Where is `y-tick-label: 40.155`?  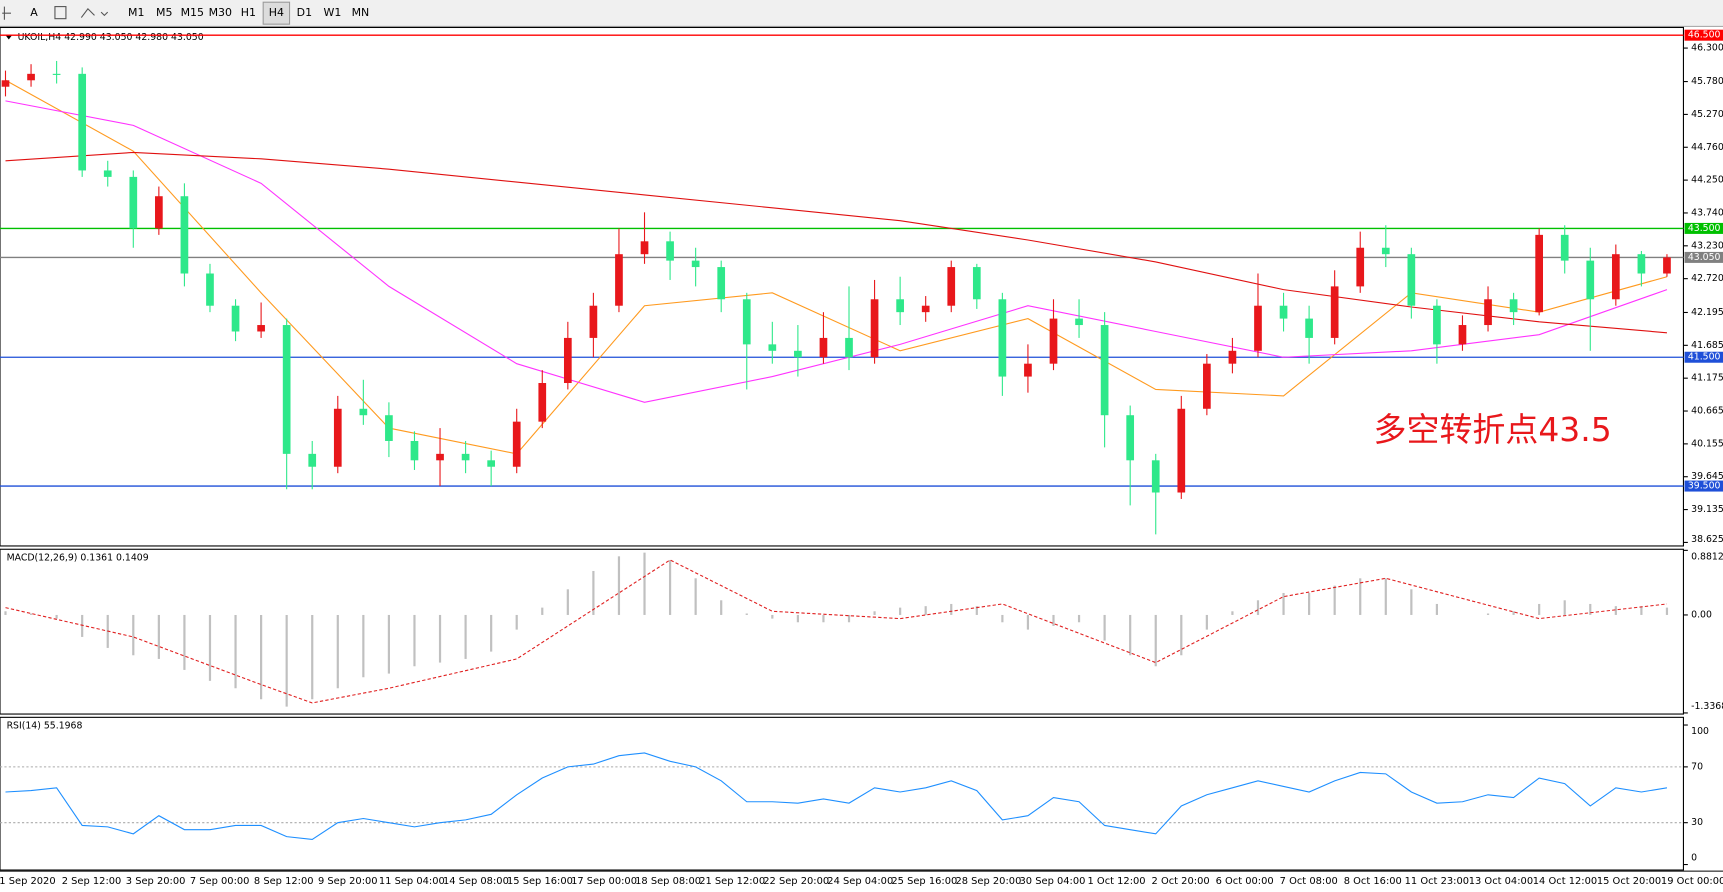 y-tick-label: 40.155 is located at coordinates (1707, 443).